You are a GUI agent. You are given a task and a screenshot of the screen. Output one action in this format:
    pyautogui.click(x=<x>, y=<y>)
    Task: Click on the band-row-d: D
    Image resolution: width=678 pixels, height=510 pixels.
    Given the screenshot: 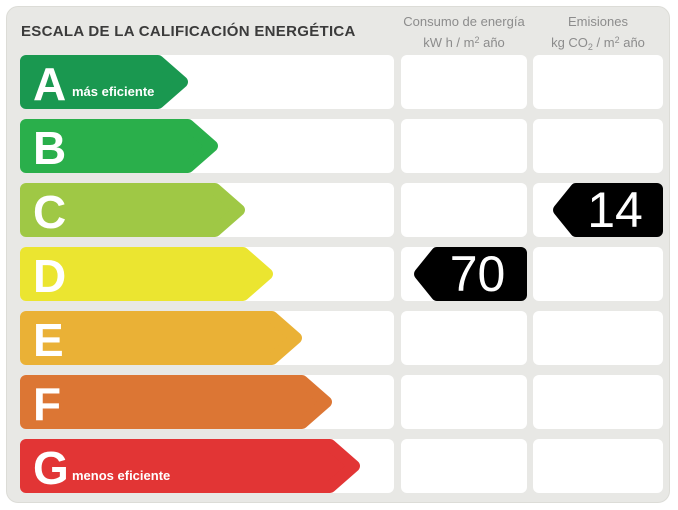 What is the action you would take?
    pyautogui.click(x=339, y=274)
    